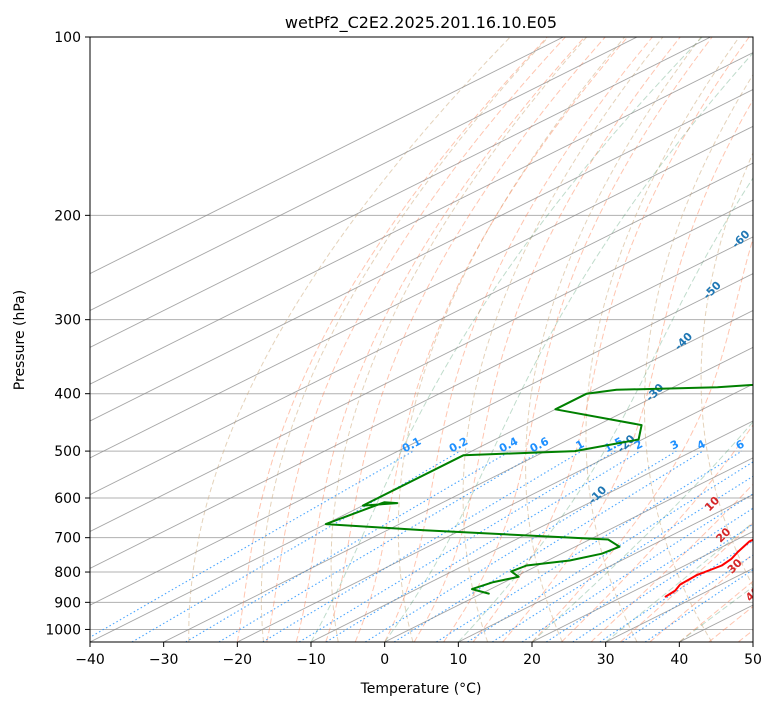  I want to click on y-tick-label: 700, so click(67, 539).